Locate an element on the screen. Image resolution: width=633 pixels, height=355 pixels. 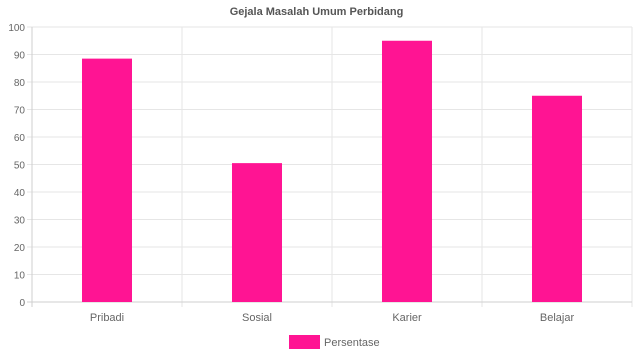
y-tick-label: 90 is located at coordinates (20, 56).